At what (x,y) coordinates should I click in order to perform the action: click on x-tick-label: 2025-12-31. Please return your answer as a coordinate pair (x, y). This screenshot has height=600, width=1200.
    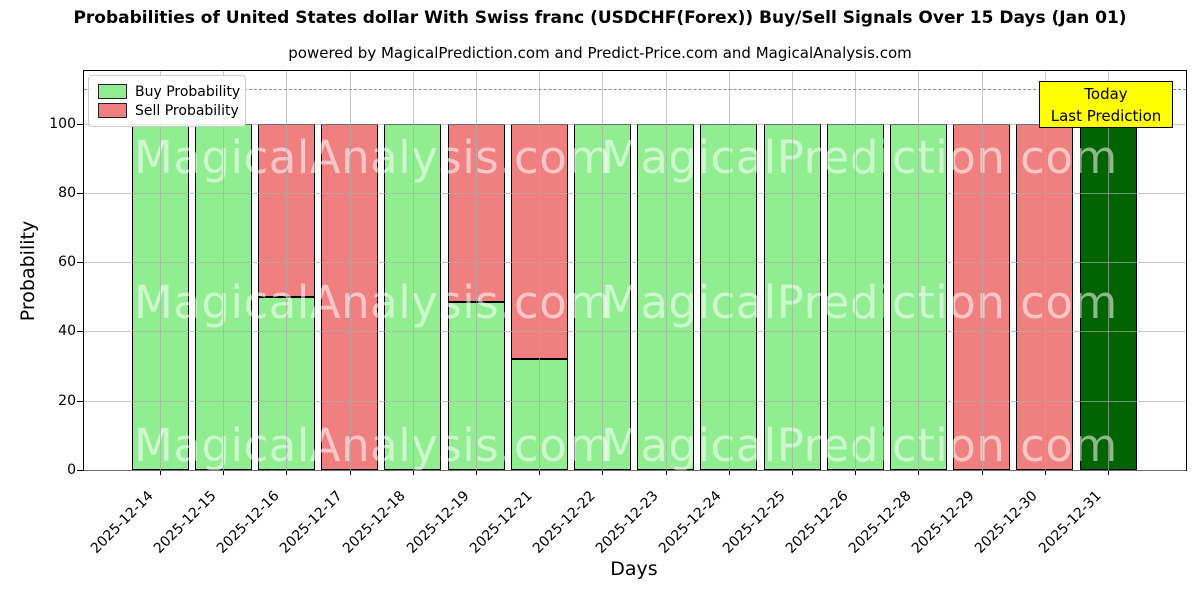
    Looking at the image, I should click on (1070, 522).